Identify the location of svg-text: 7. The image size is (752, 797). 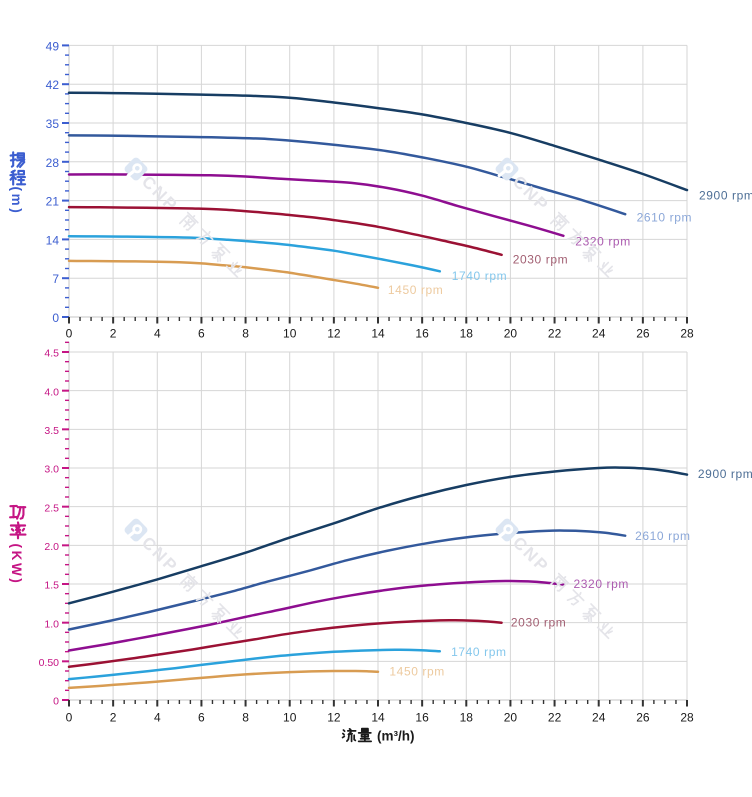
(55, 279).